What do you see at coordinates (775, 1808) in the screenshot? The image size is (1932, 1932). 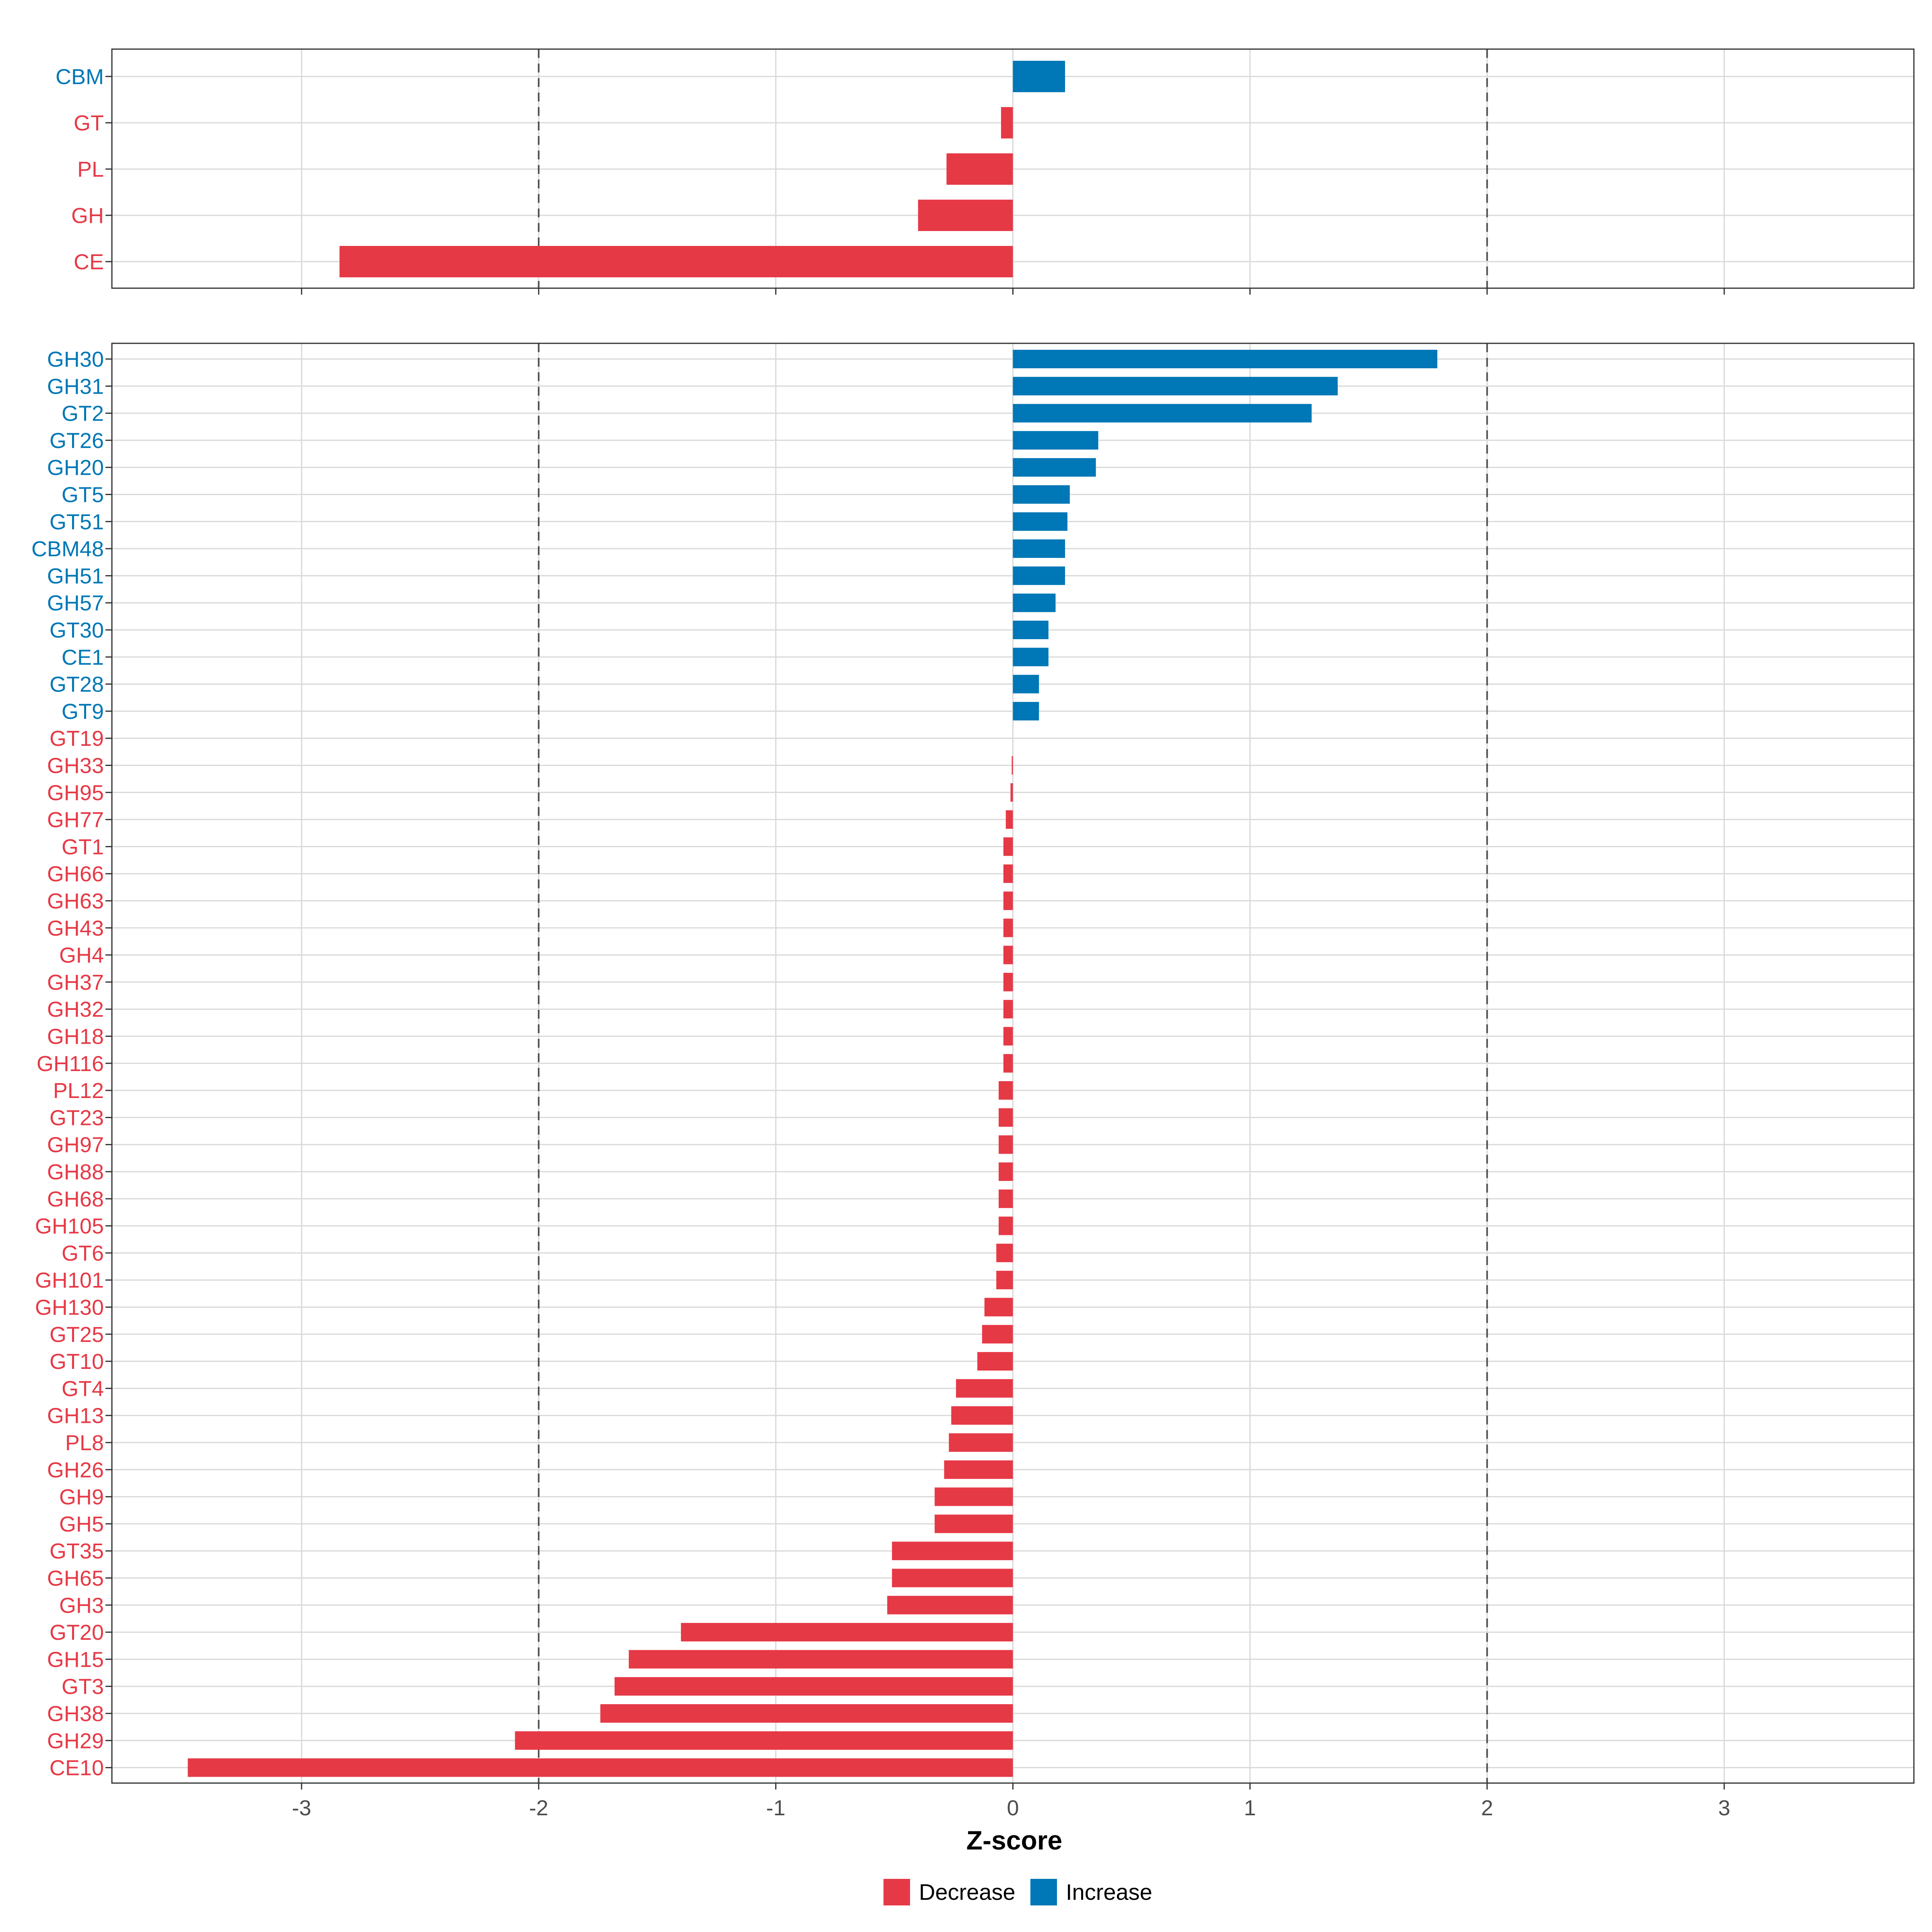 I see `x-tick-label: -1` at bounding box center [775, 1808].